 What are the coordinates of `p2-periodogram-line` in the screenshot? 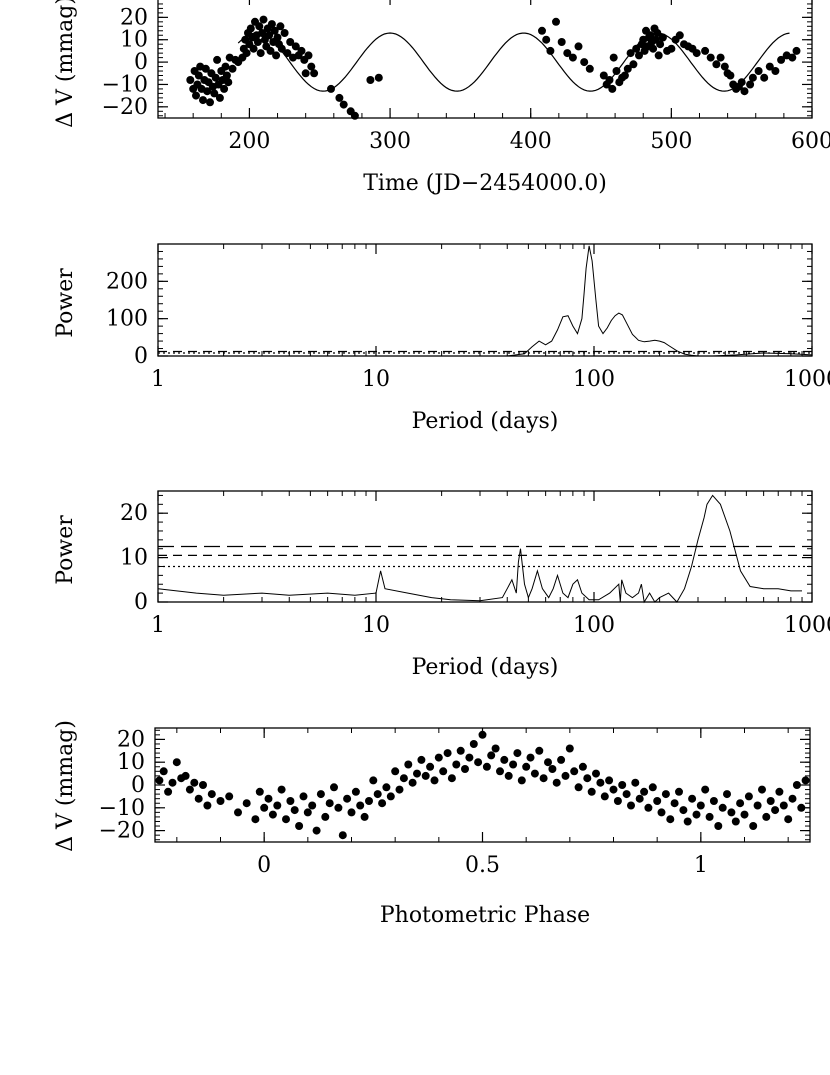 It's located at (479, 549).